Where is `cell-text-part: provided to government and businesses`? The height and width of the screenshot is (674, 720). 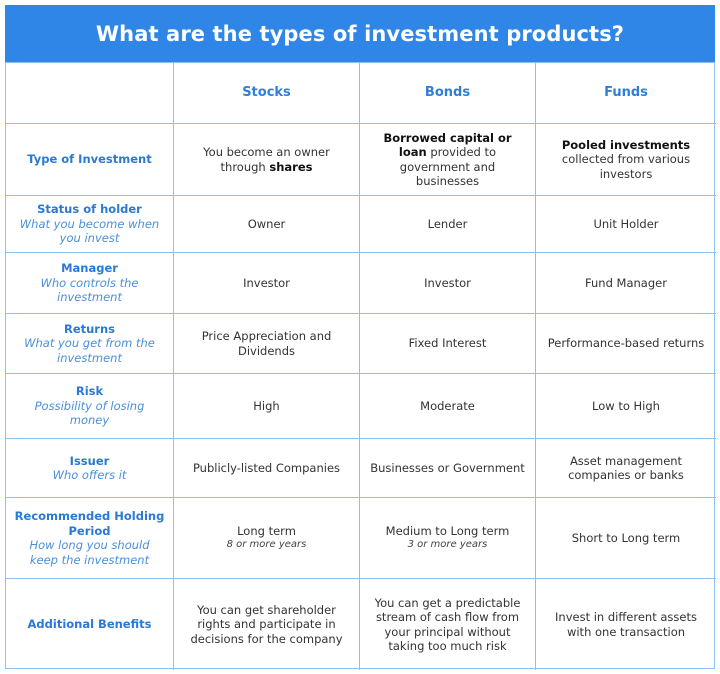 cell-text-part: provided to government and businesses is located at coordinates (448, 166).